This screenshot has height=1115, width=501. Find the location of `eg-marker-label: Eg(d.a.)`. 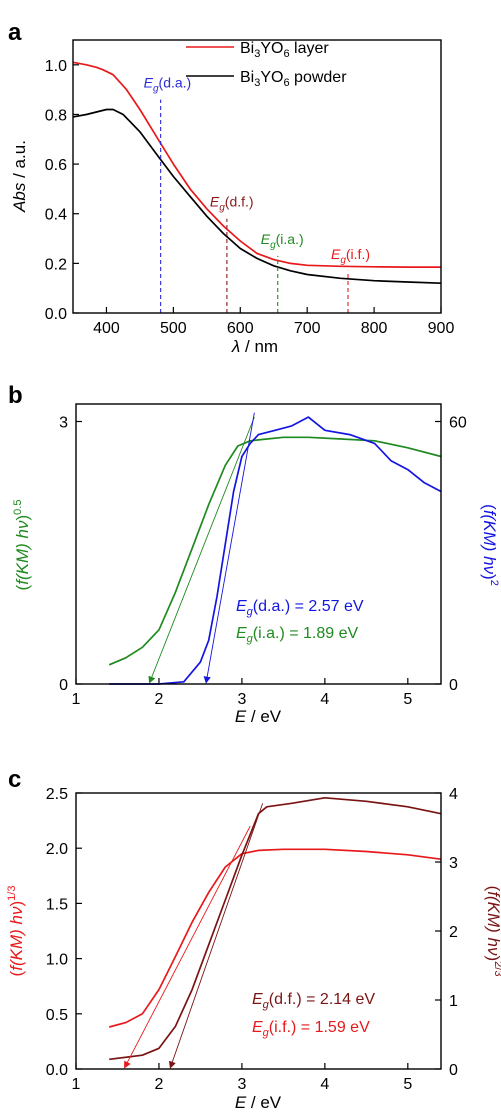

eg-marker-label: Eg(d.a.) is located at coordinates (168, 85).